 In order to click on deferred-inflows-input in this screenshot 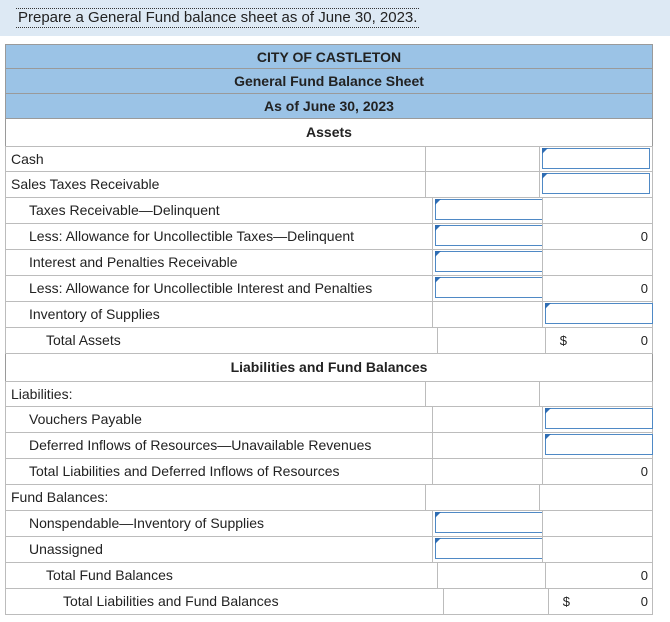, I will do `click(598, 444)`.